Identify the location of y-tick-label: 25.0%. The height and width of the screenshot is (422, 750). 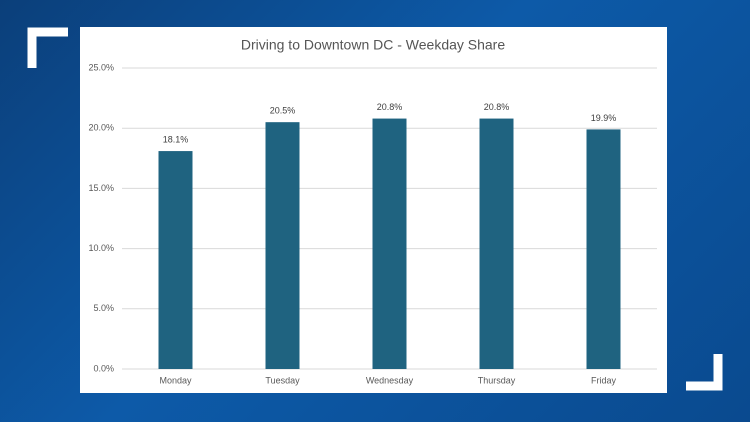
(101, 67).